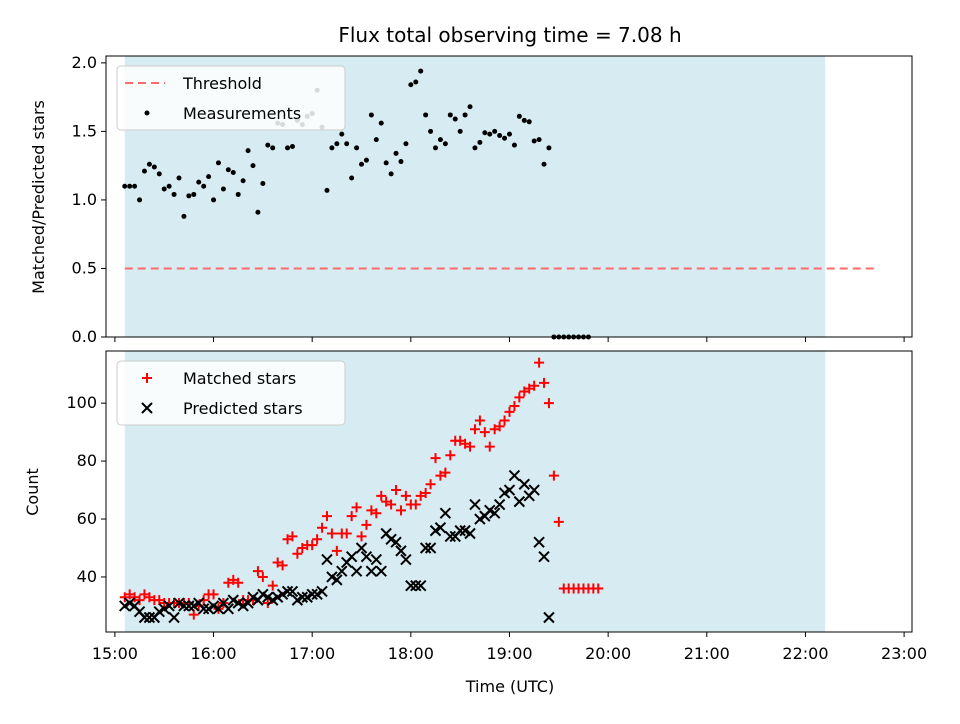 The height and width of the screenshot is (724, 960). Describe the element at coordinates (87, 518) in the screenshot. I see `bottom-y-tick-label: 60` at that location.